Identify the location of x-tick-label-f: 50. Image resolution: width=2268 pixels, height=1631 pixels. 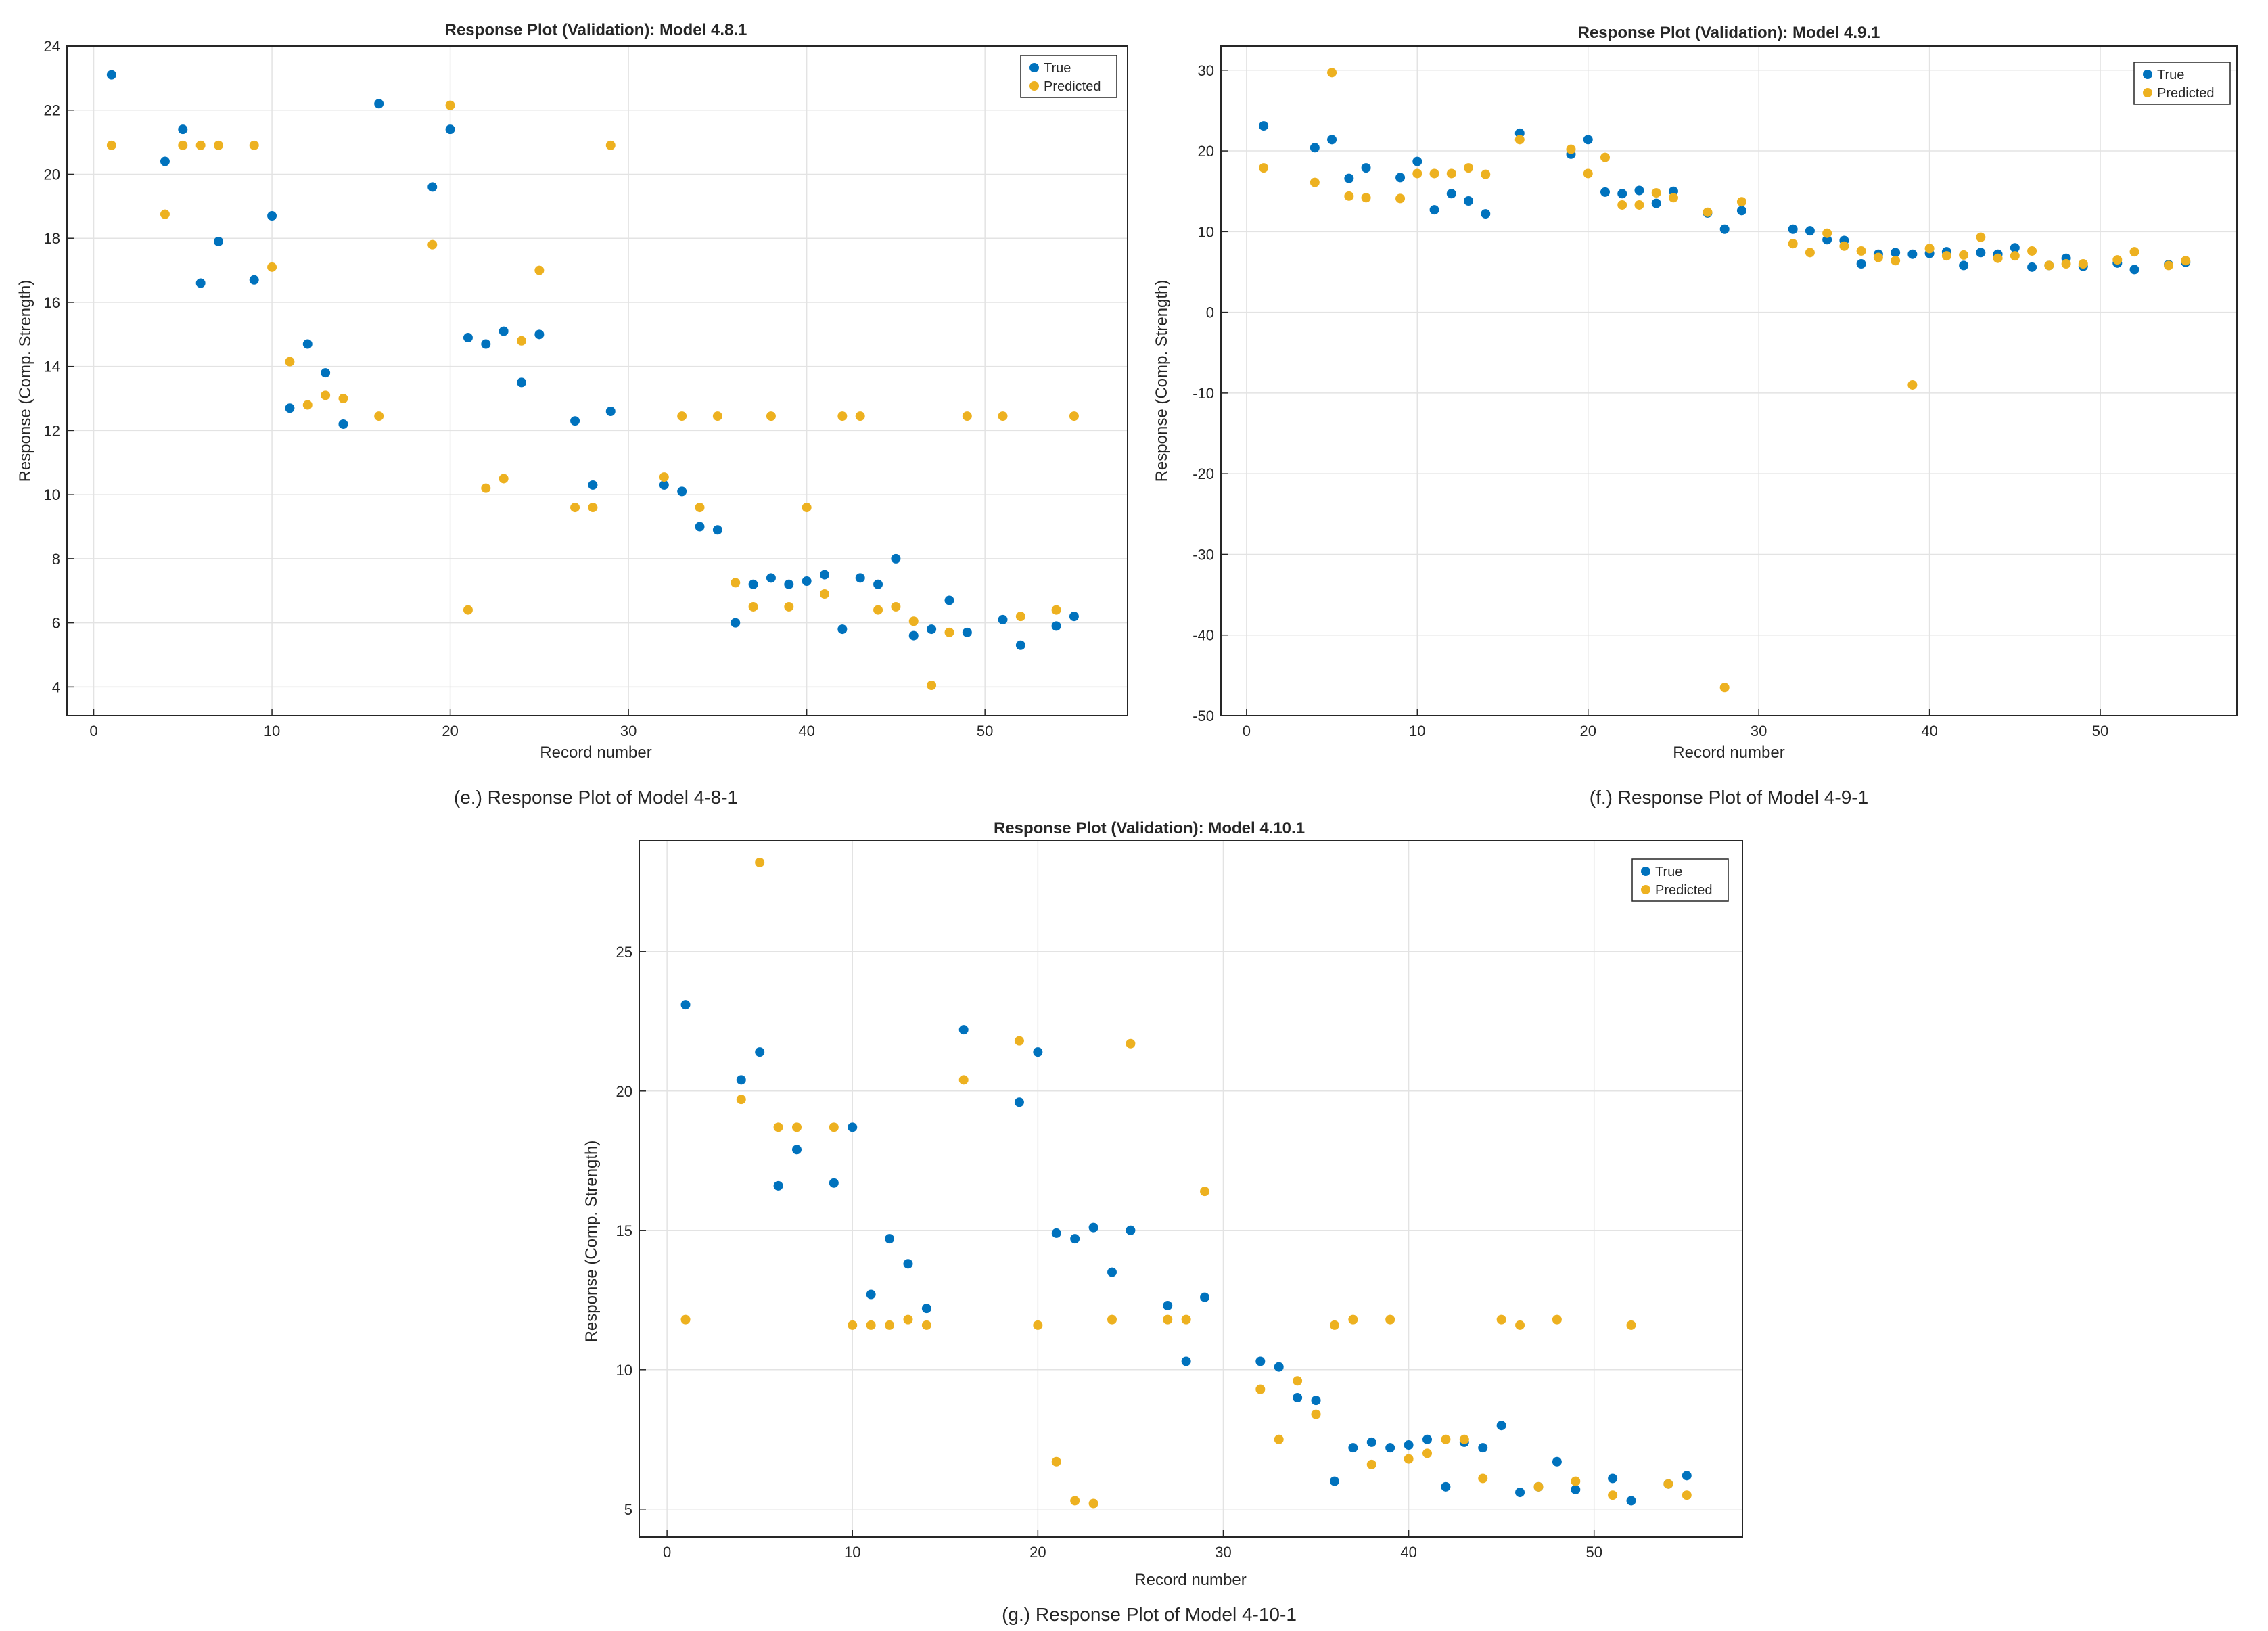
(2100, 730).